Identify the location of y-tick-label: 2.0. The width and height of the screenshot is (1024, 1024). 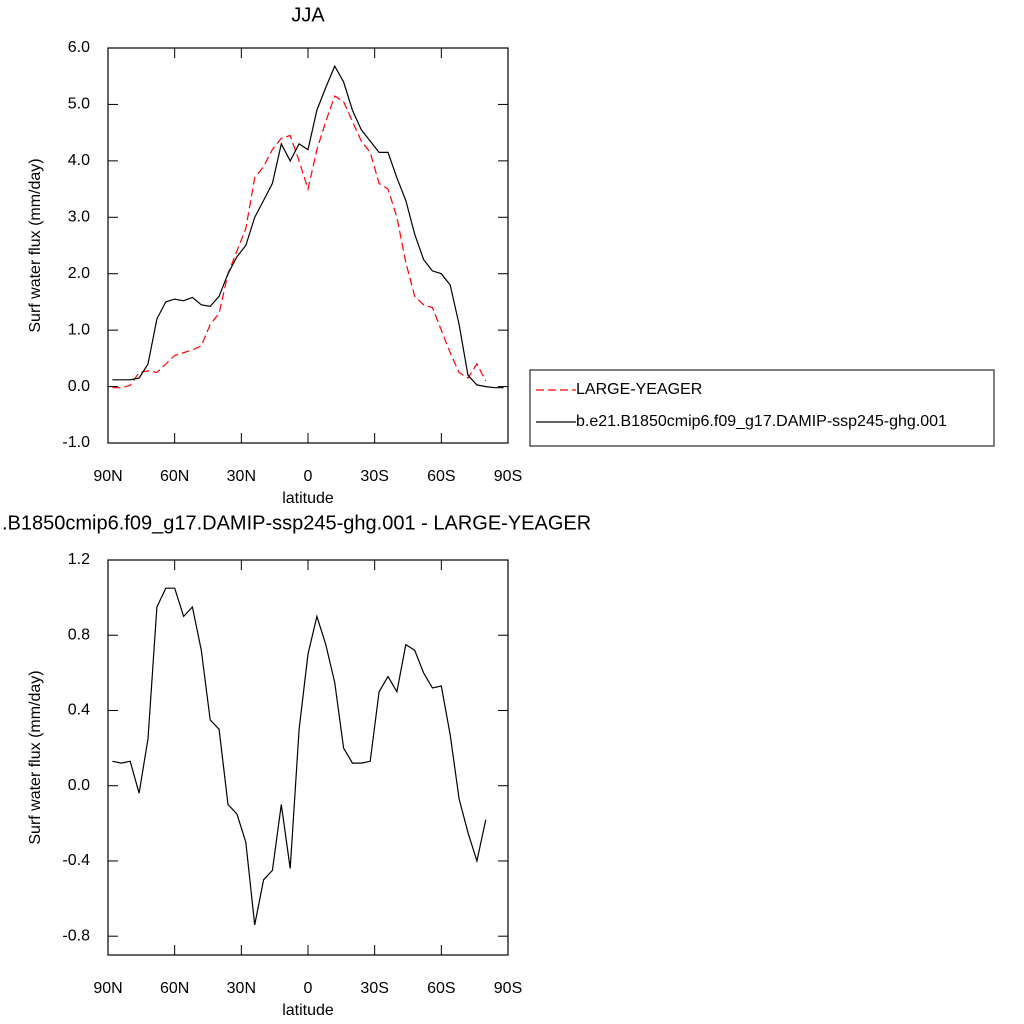
(79, 273).